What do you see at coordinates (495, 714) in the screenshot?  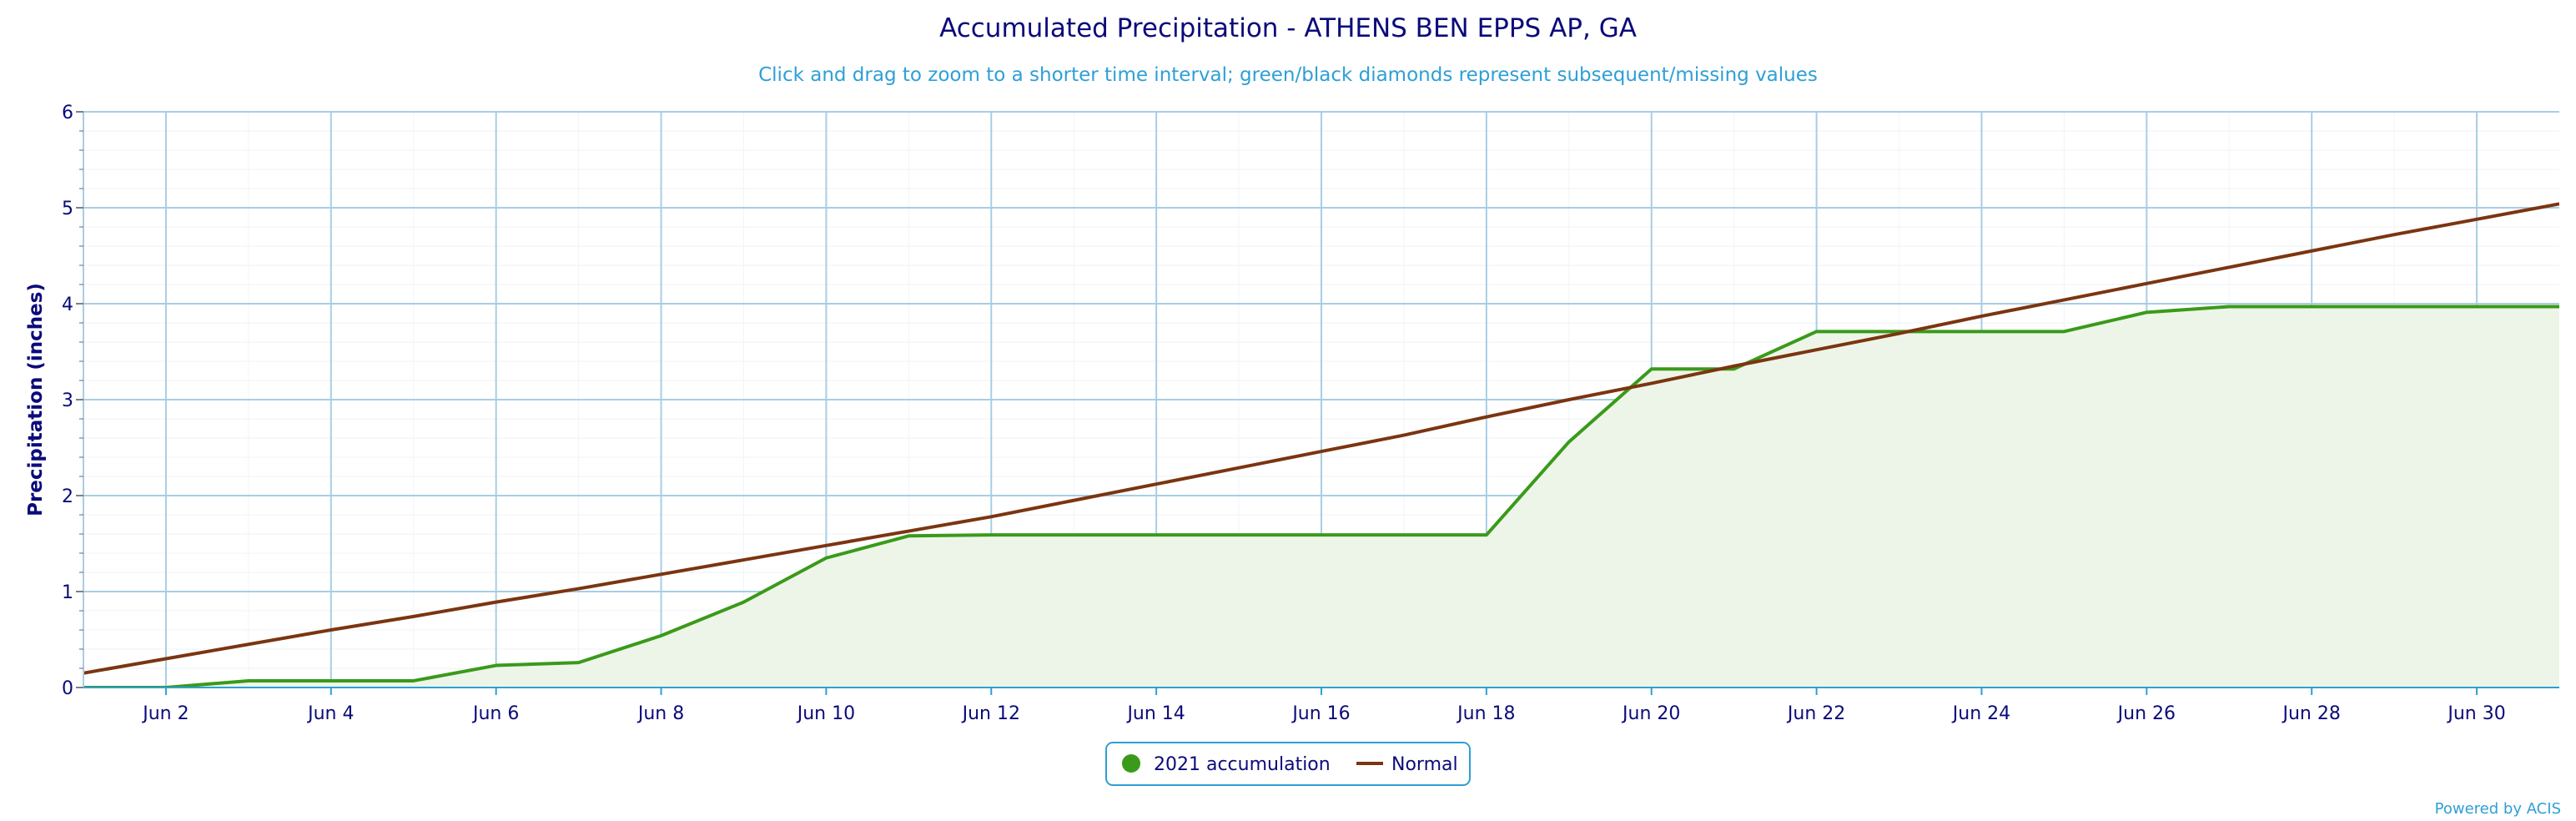 I see `x-tick-label: Jun 6` at bounding box center [495, 714].